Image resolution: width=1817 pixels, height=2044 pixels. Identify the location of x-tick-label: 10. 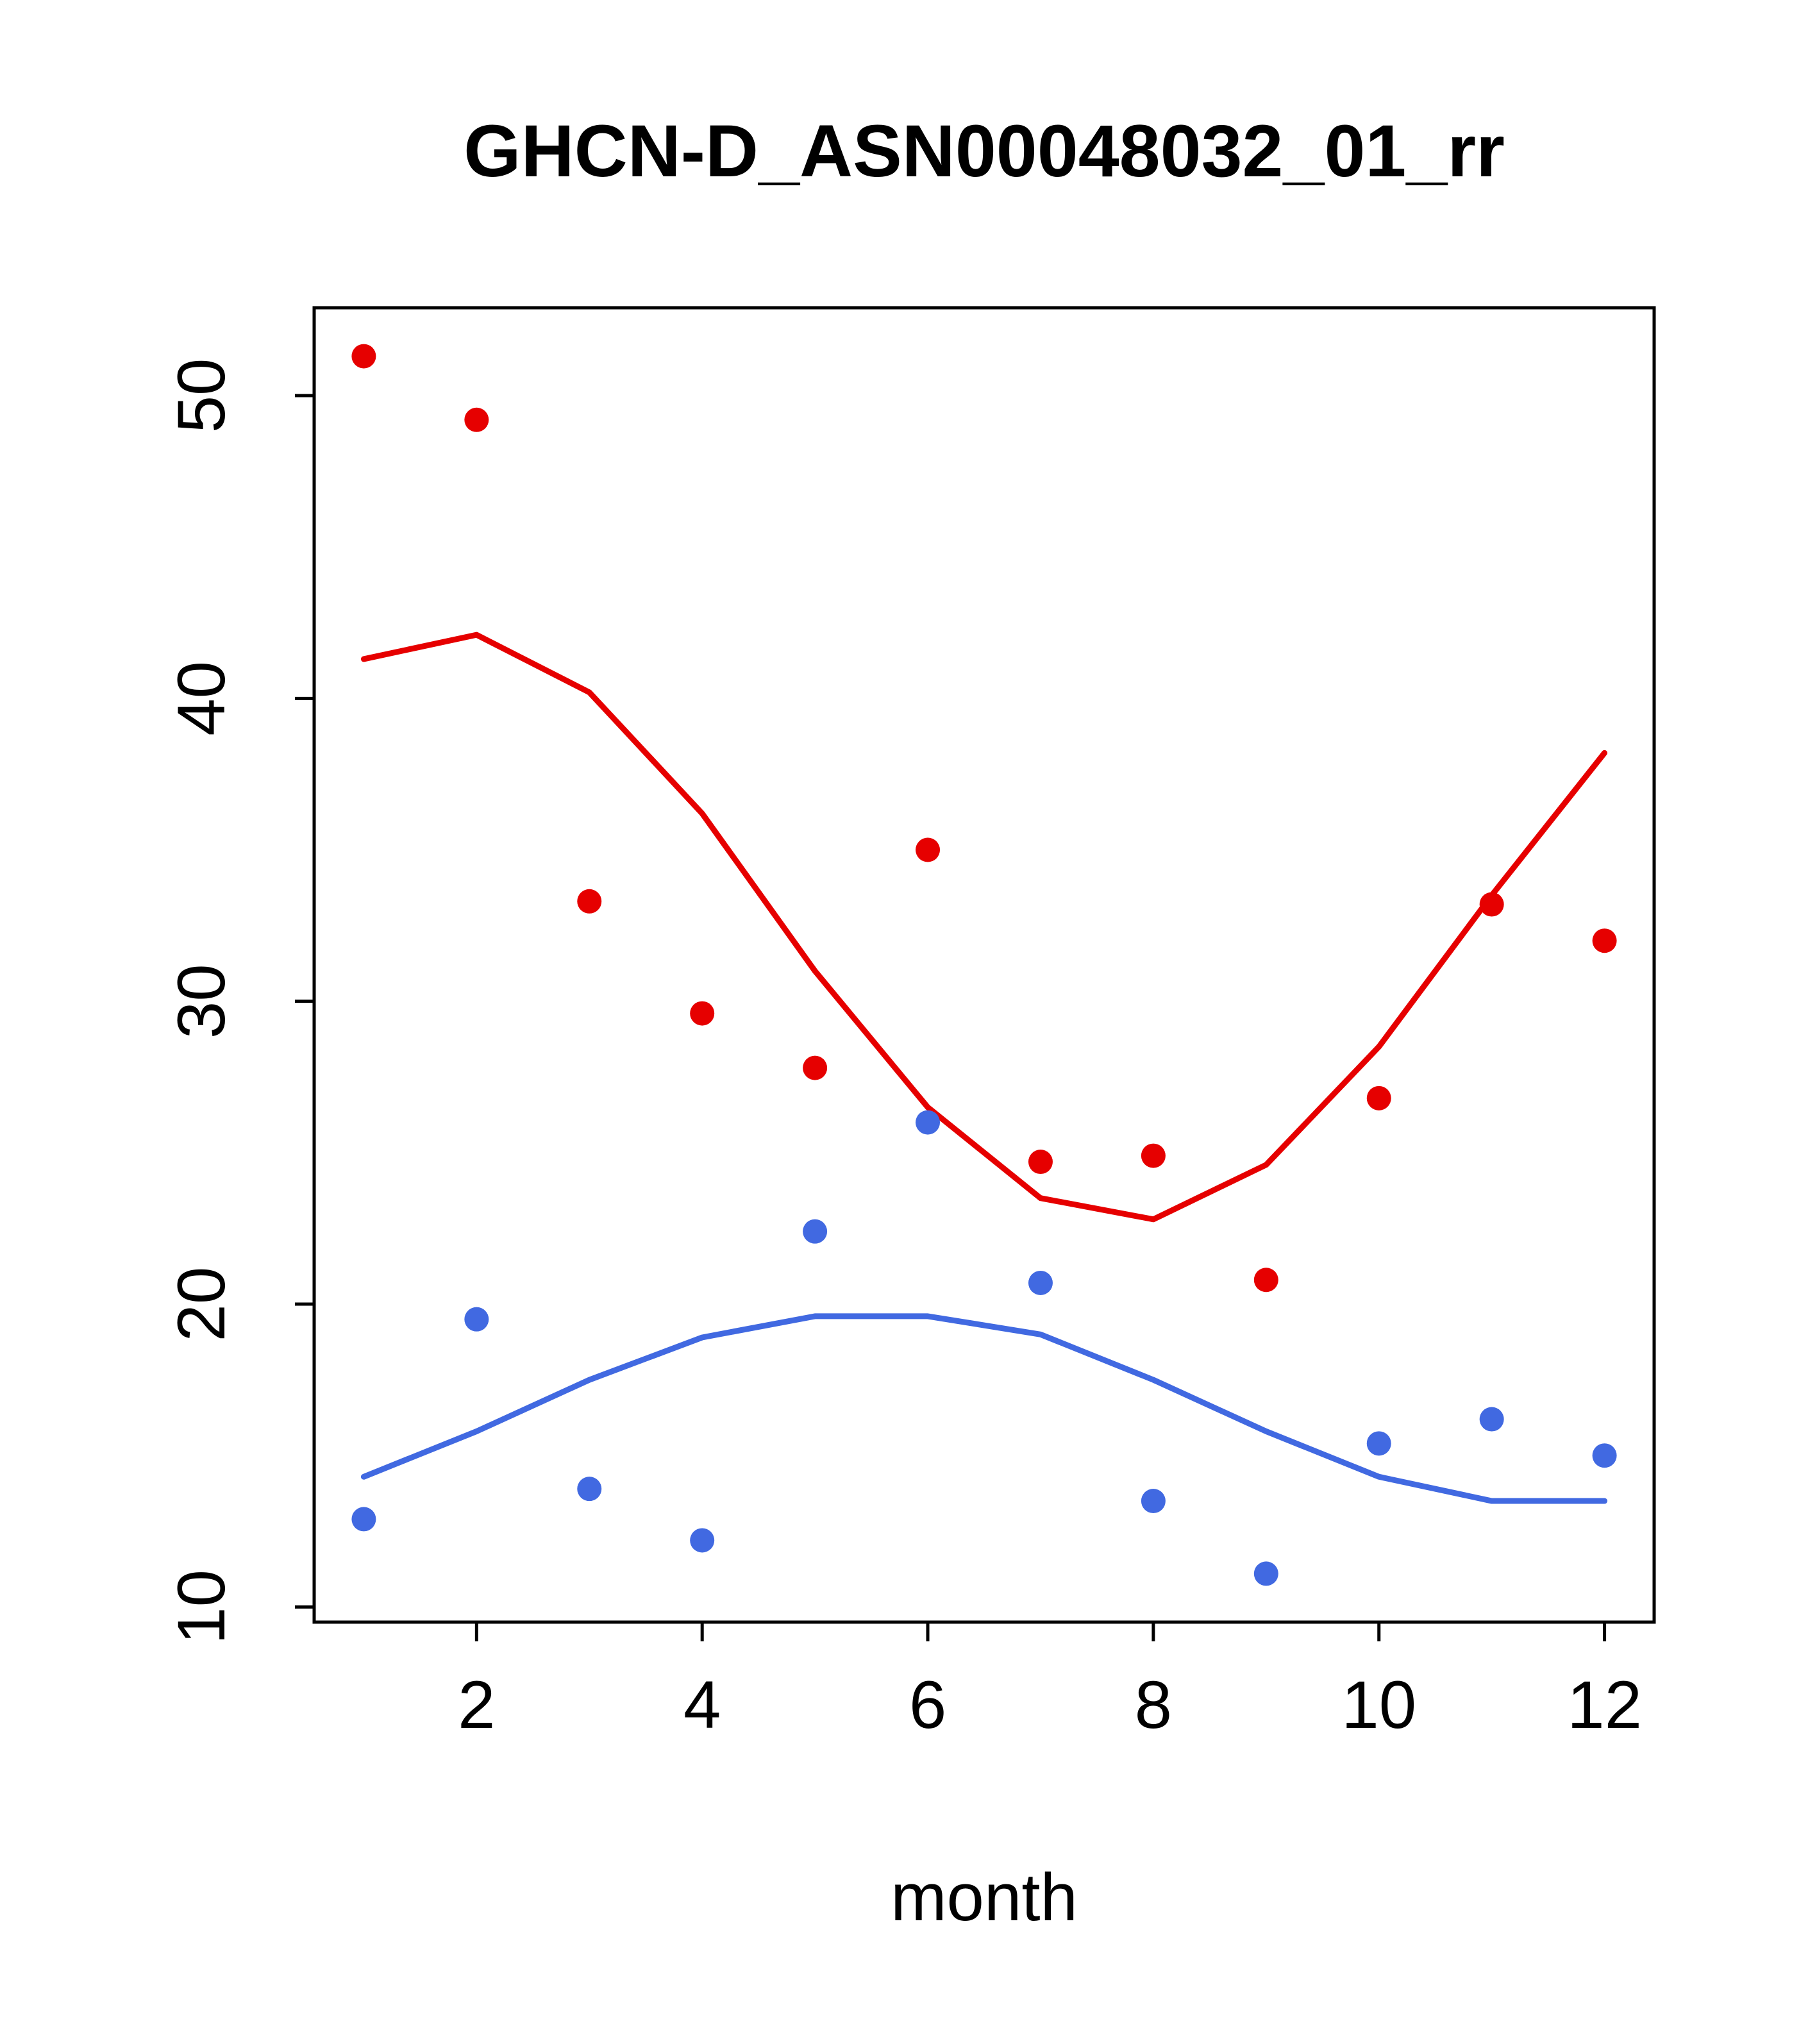
(1378, 1706).